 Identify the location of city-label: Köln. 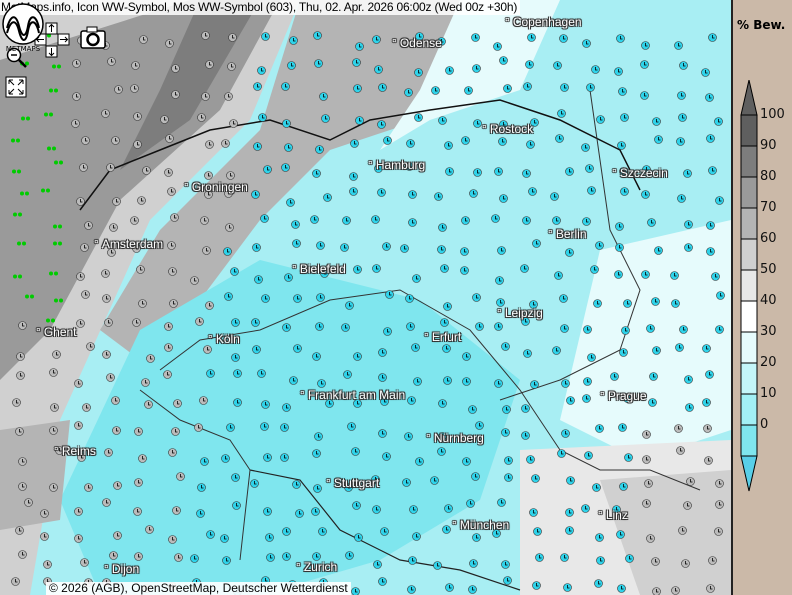
(224, 339).